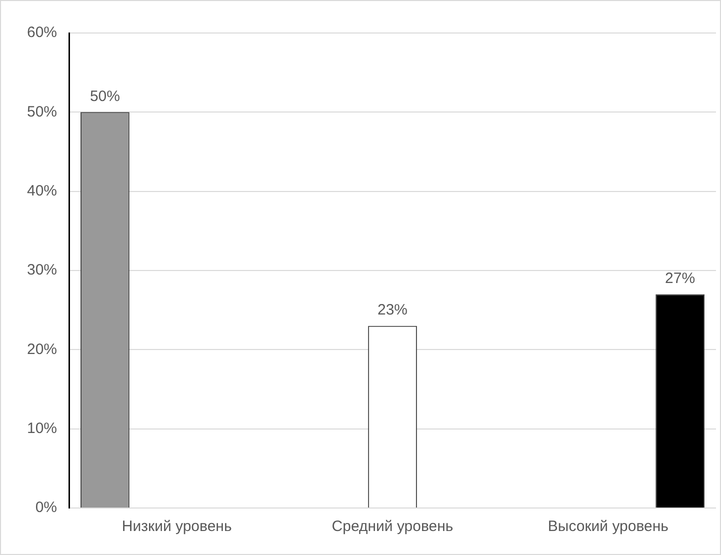 The image size is (721, 555). I want to click on y-tick-label: 50%, so click(42, 111).